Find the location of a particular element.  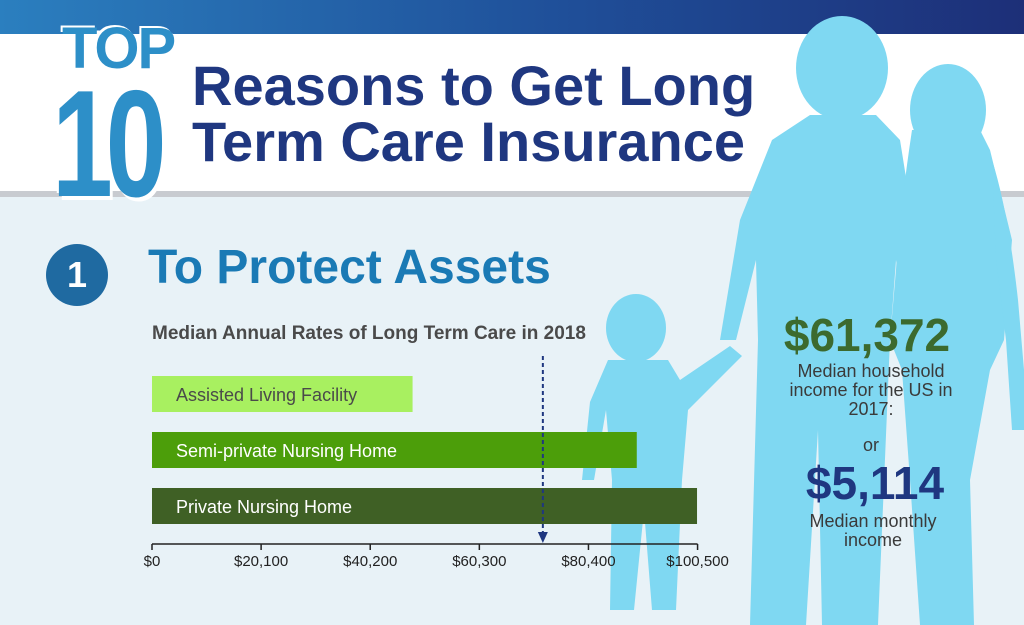

chart-x-tick-label: $20,100 is located at coordinates (261, 561).